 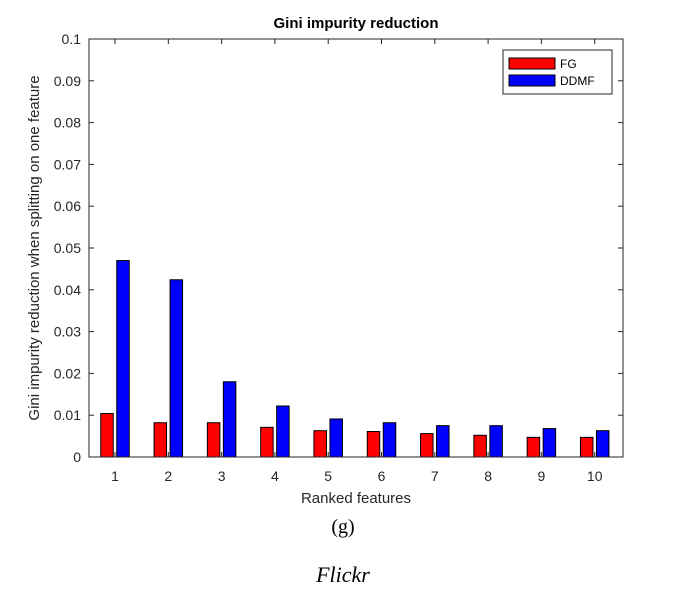 What do you see at coordinates (67, 164) in the screenshot?
I see `y-tick-label: 0.07` at bounding box center [67, 164].